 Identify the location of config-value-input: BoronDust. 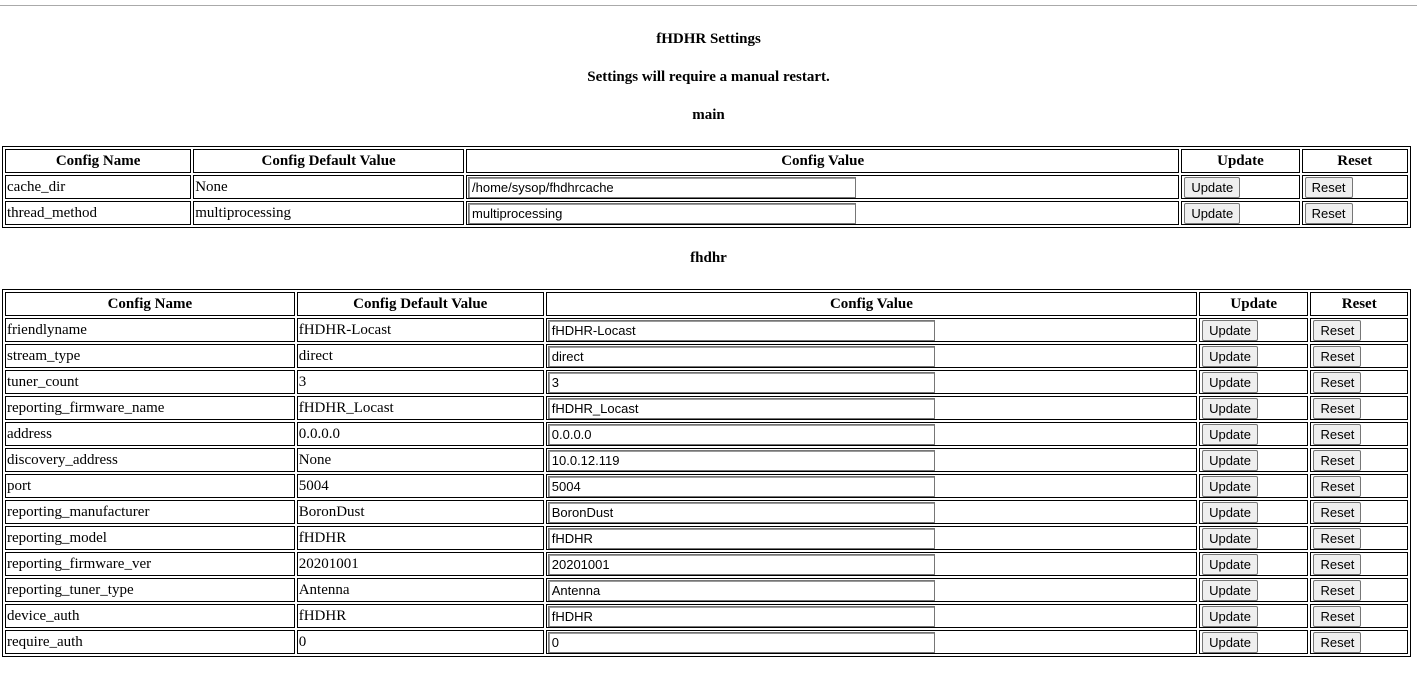
(741, 512).